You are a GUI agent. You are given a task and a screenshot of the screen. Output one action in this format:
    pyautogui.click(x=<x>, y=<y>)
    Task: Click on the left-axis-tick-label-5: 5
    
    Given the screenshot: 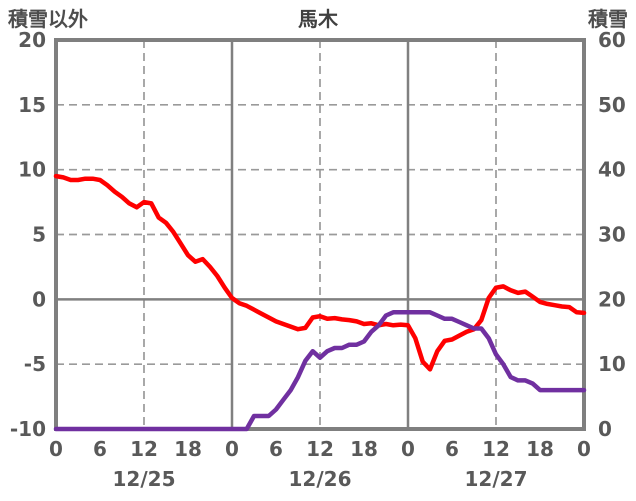 What is the action you would take?
    pyautogui.click(x=39, y=235)
    